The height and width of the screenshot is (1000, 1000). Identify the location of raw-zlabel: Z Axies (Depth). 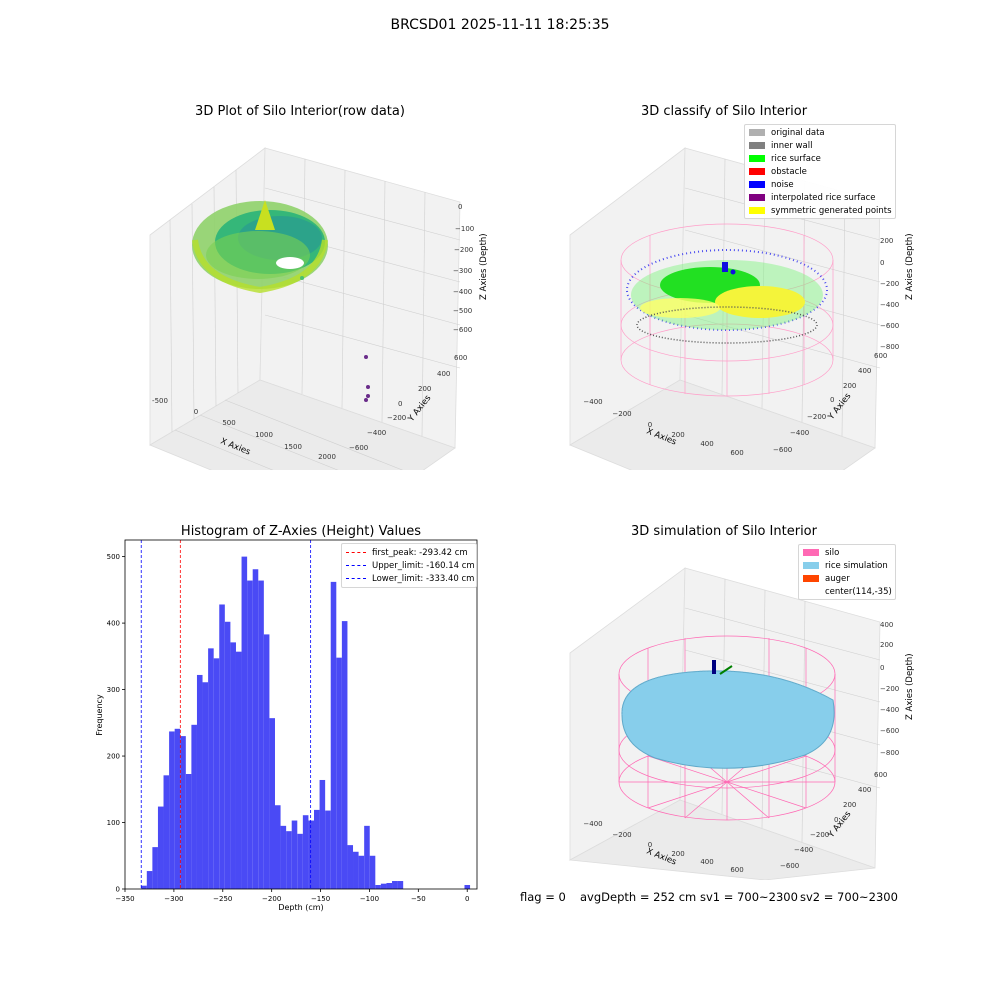
(484, 266).